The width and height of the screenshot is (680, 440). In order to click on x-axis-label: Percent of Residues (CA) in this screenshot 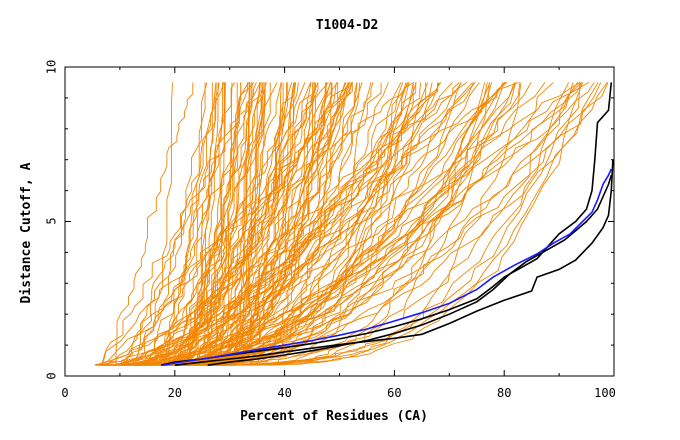, I will do `click(334, 416)`.